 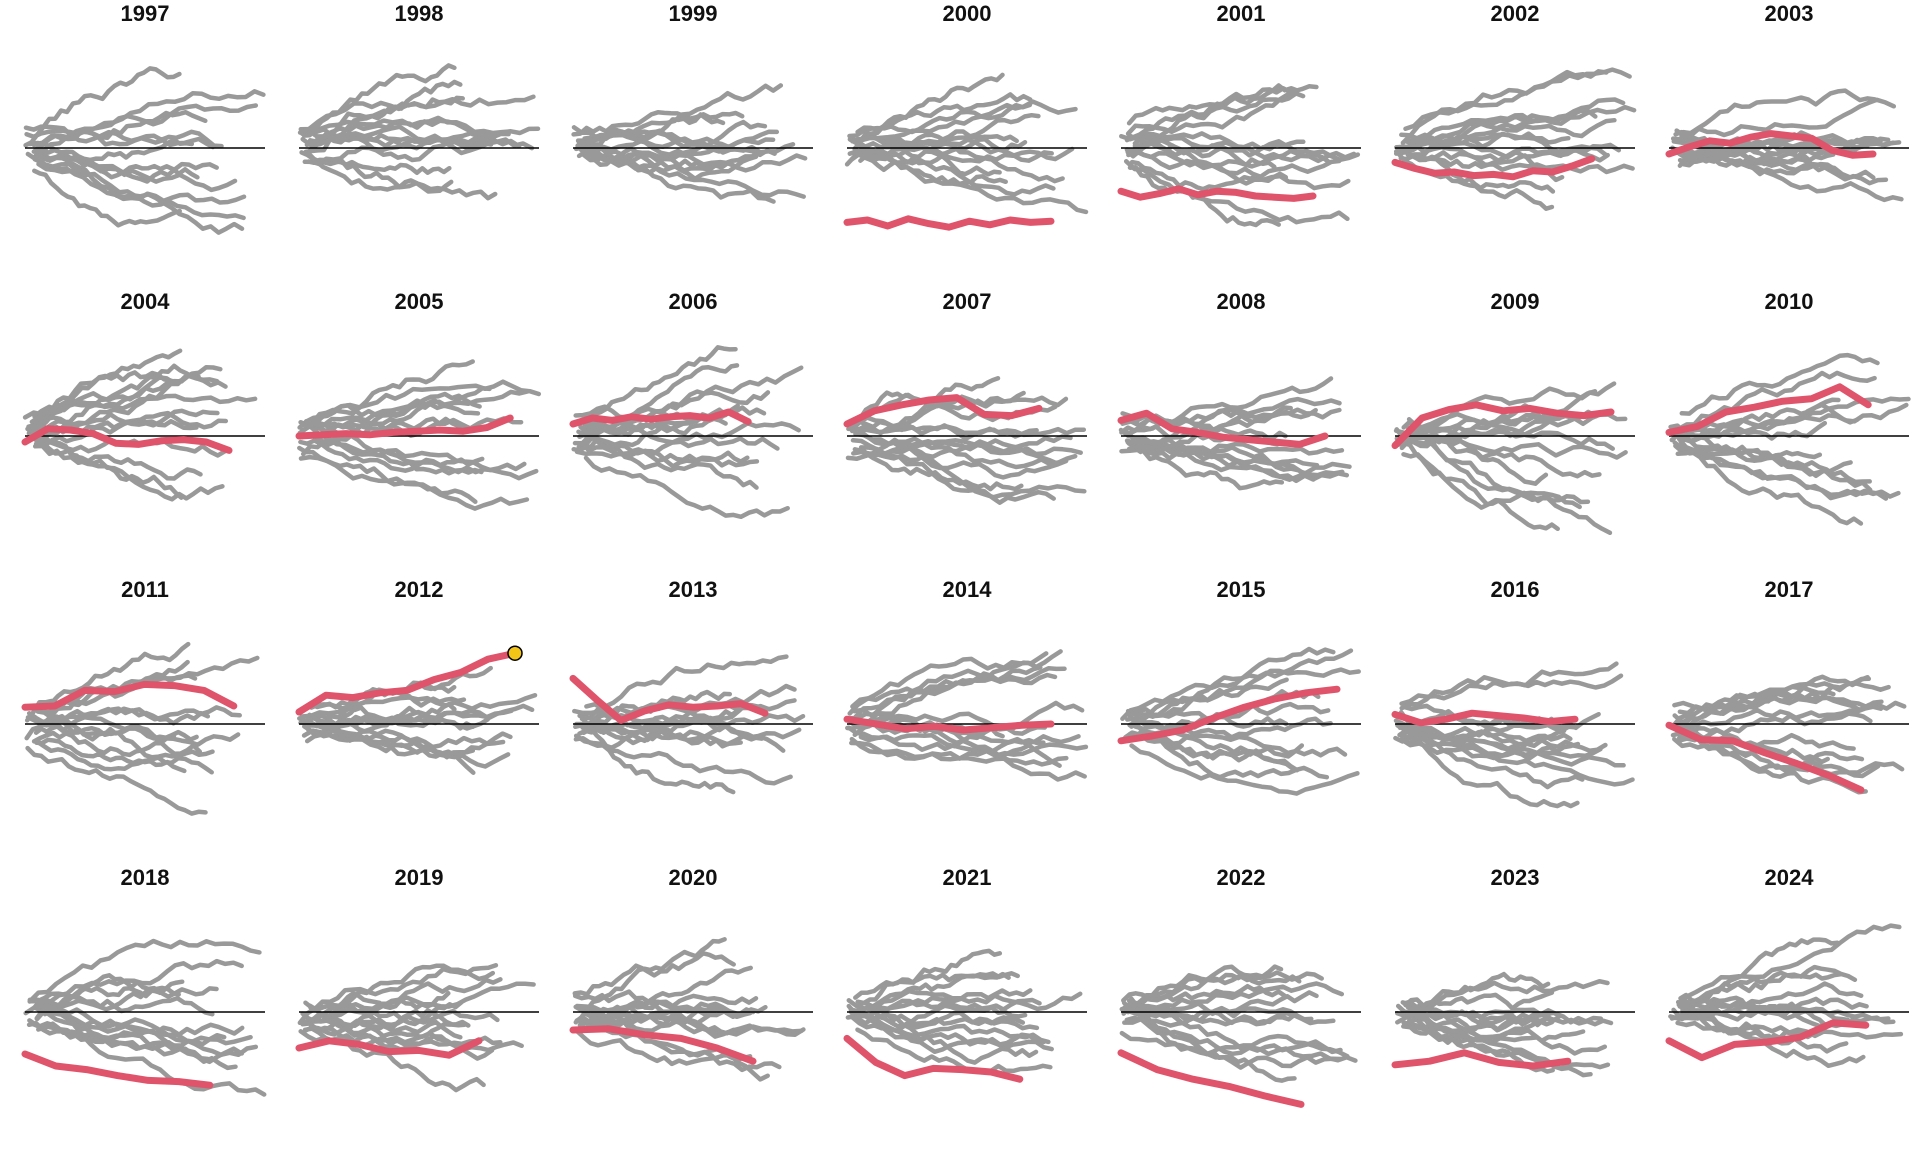 What do you see at coordinates (693, 589) in the screenshot?
I see `panel-title: 2013` at bounding box center [693, 589].